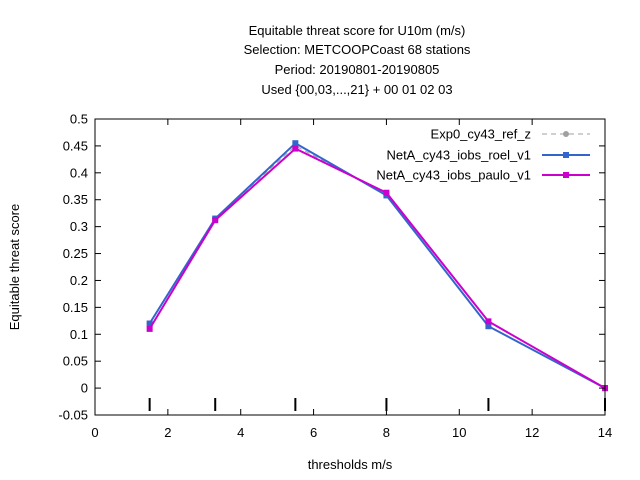 The image size is (640, 480). Describe the element at coordinates (313, 432) in the screenshot. I see `x-tick-label: 6` at that location.